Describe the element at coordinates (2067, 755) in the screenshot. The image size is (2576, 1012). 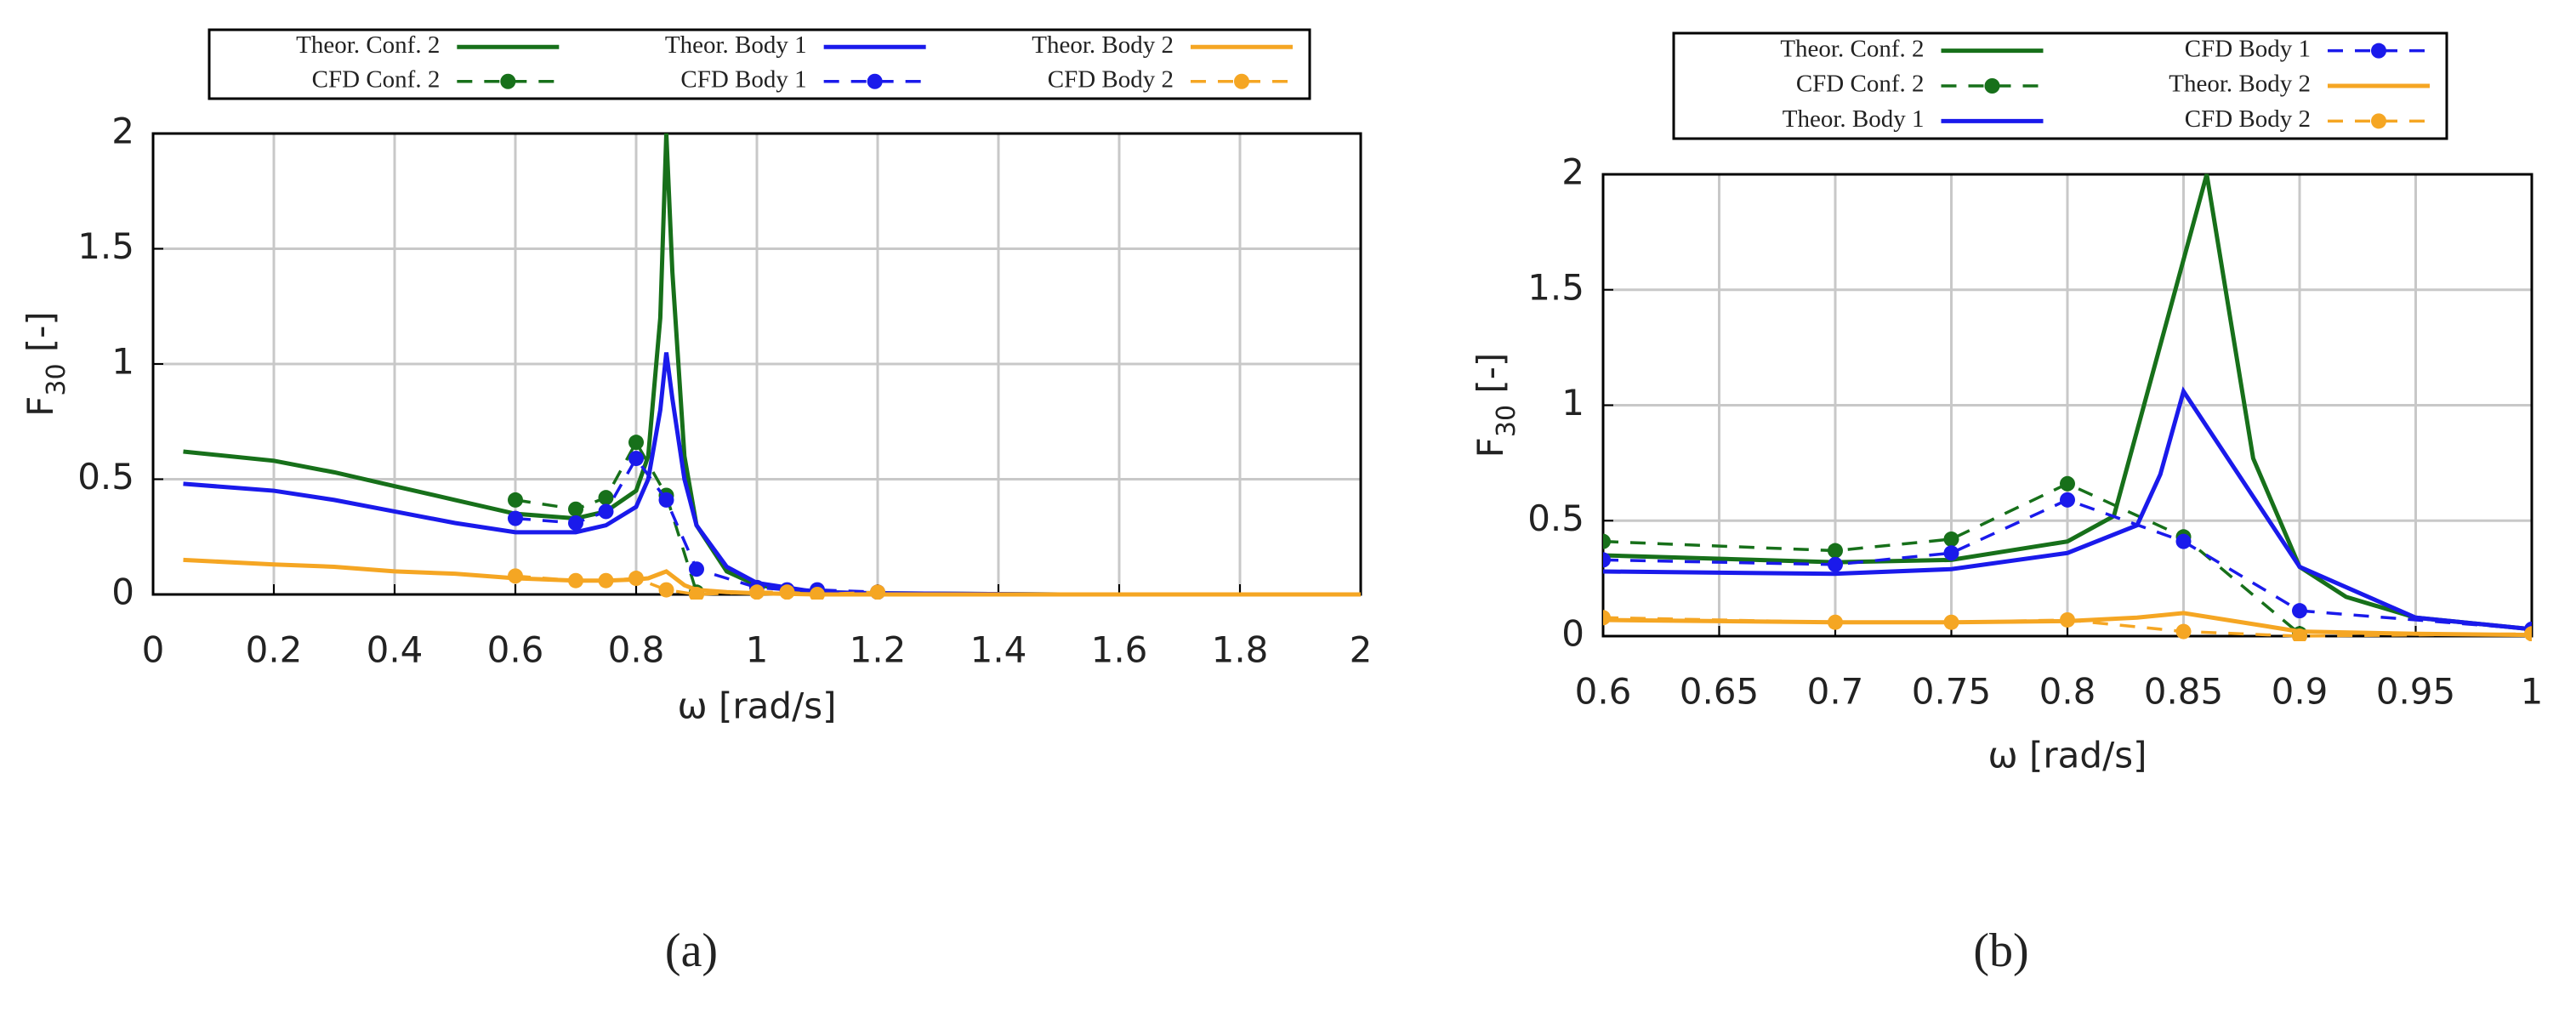
I see `x-axis-label: ω [rad/s]` at that location.